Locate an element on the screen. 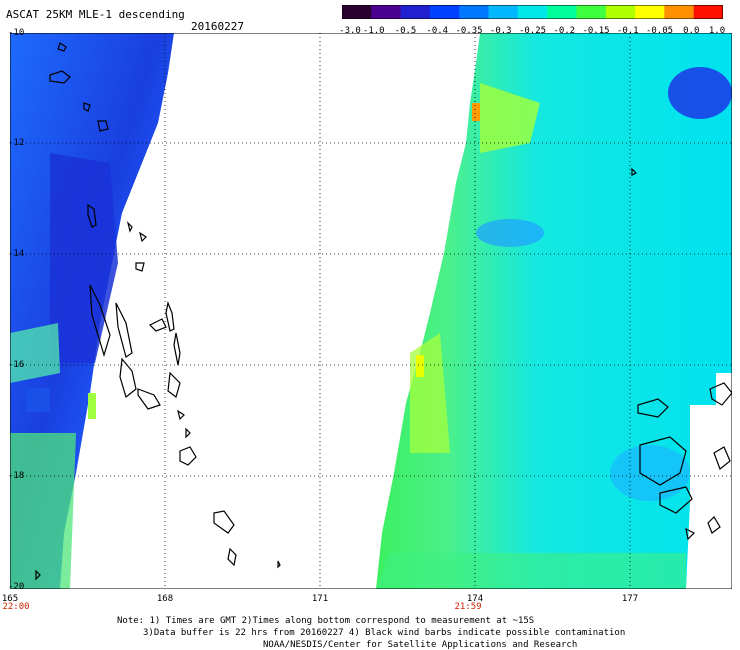  colorbar-label: -0.2 is located at coordinates (564, 31).